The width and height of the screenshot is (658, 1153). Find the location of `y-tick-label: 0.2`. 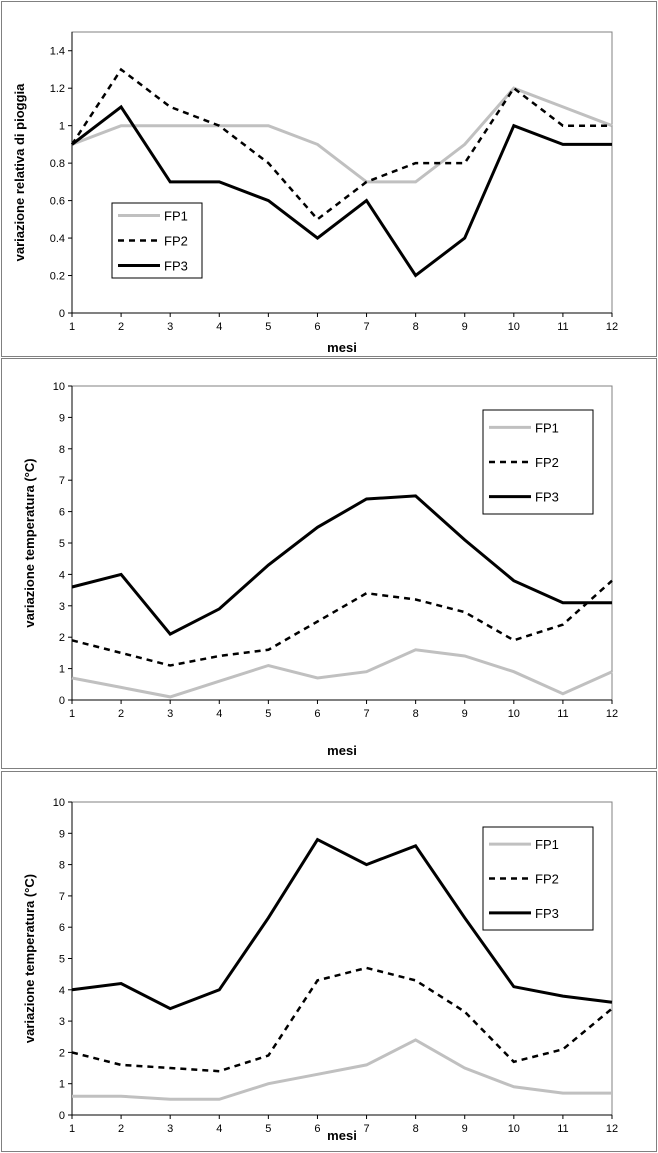

y-tick-label: 0.2 is located at coordinates (57, 277).